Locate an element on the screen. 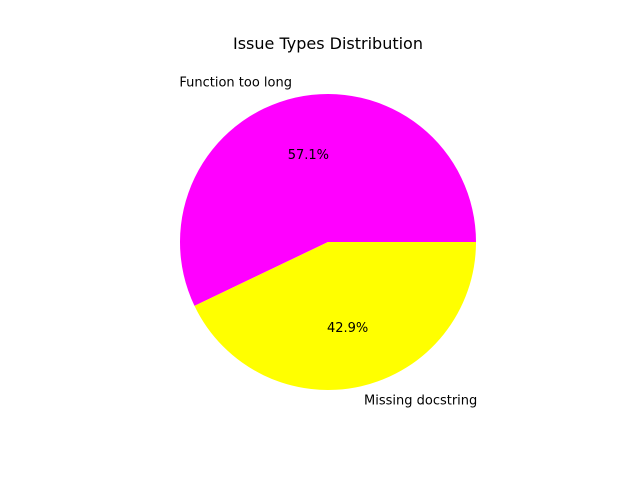  slice-category-label: Function too long is located at coordinates (235, 83).